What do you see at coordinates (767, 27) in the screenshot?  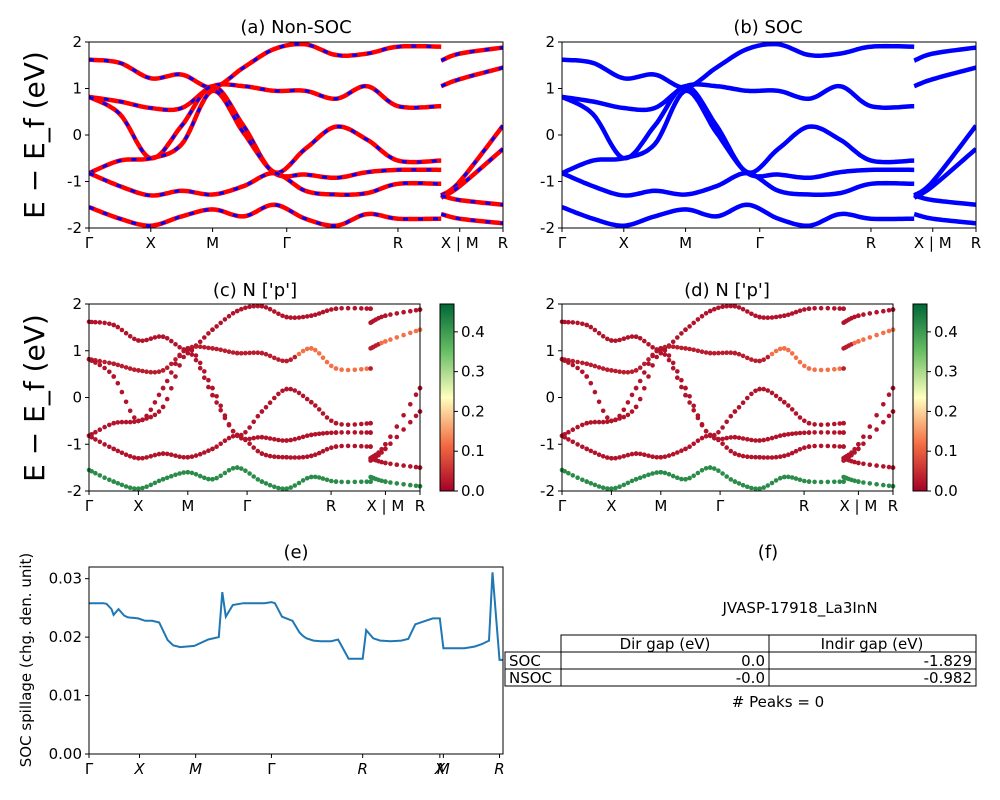 I see `panel-b-title: (b) SOC` at bounding box center [767, 27].